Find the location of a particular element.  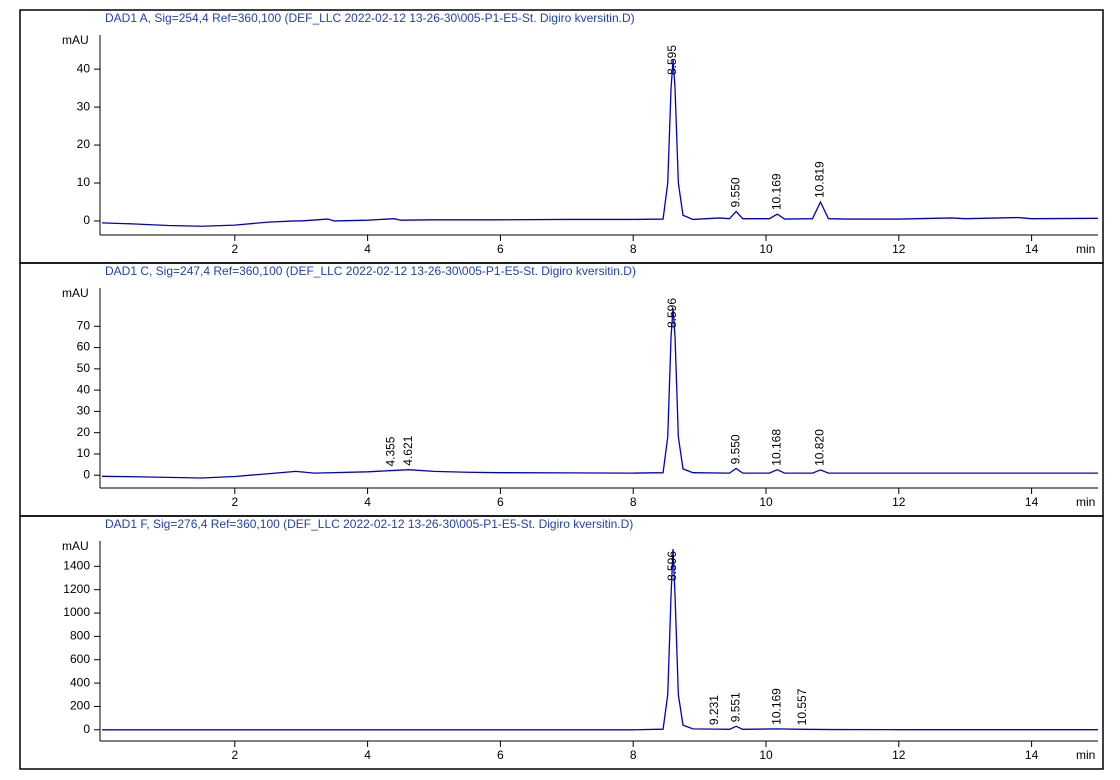

y-tick-label: 50 is located at coordinates (84, 368).